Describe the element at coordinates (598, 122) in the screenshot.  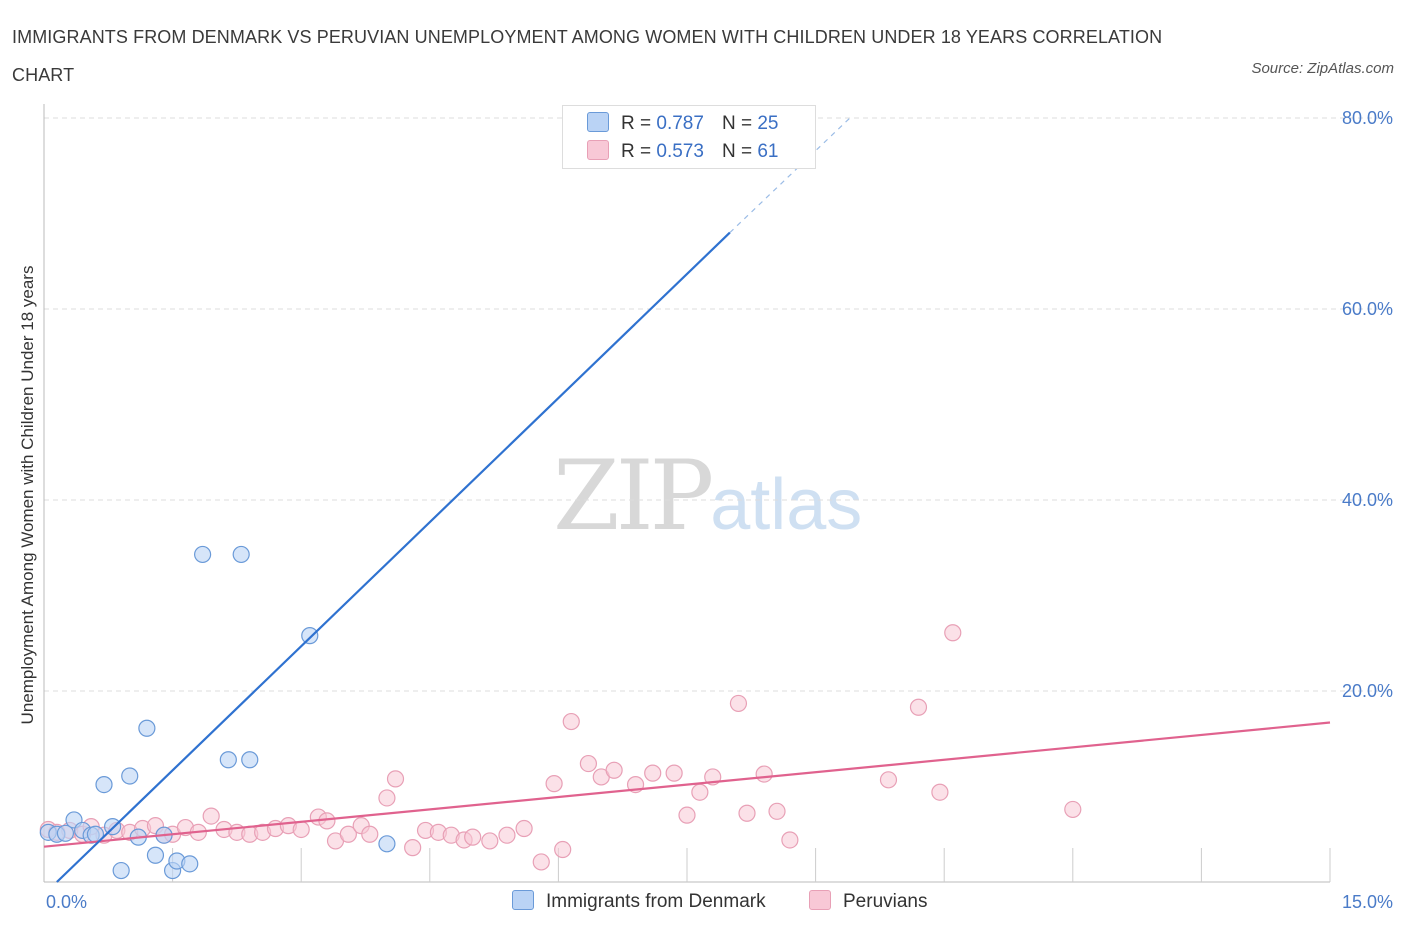
I see `denmark-swatch` at that location.